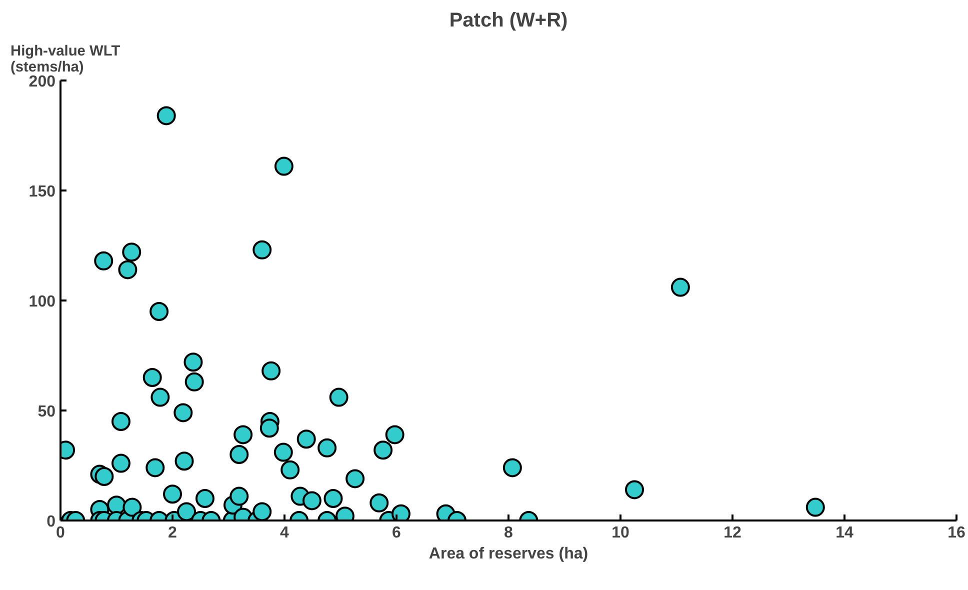  What do you see at coordinates (42, 302) in the screenshot?
I see `y-tick-label: 100` at bounding box center [42, 302].